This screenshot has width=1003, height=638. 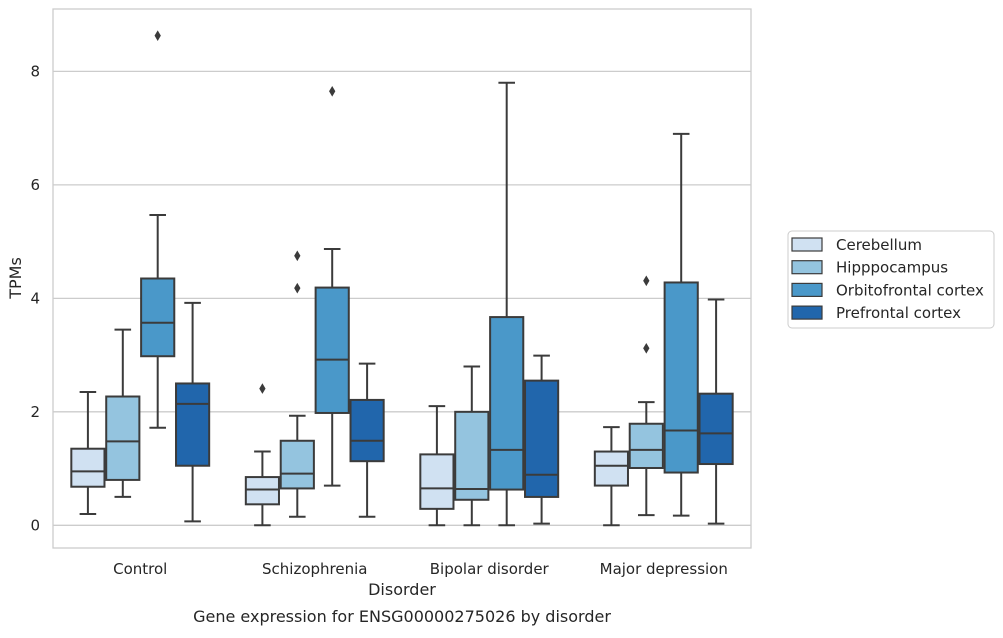 What do you see at coordinates (402, 589) in the screenshot?
I see `x-axis-label: Disorder` at bounding box center [402, 589].